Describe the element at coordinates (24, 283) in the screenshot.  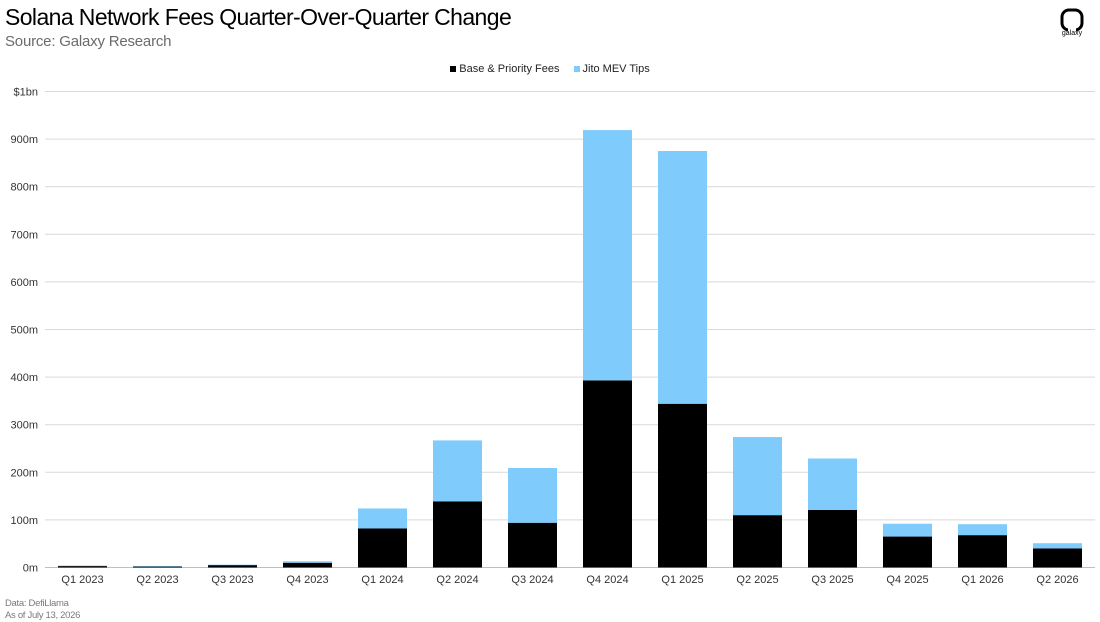
I see `y-tick-label: 600m` at that location.